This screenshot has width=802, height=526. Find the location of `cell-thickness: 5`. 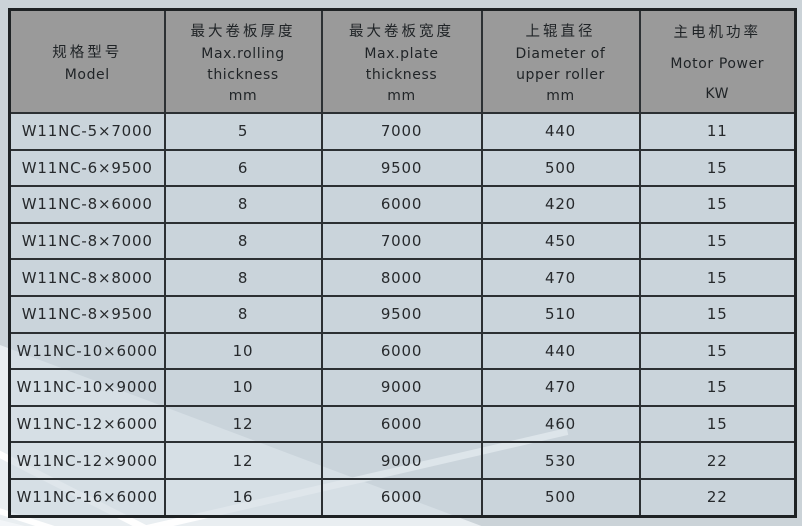

cell-thickness: 5 is located at coordinates (243, 131).